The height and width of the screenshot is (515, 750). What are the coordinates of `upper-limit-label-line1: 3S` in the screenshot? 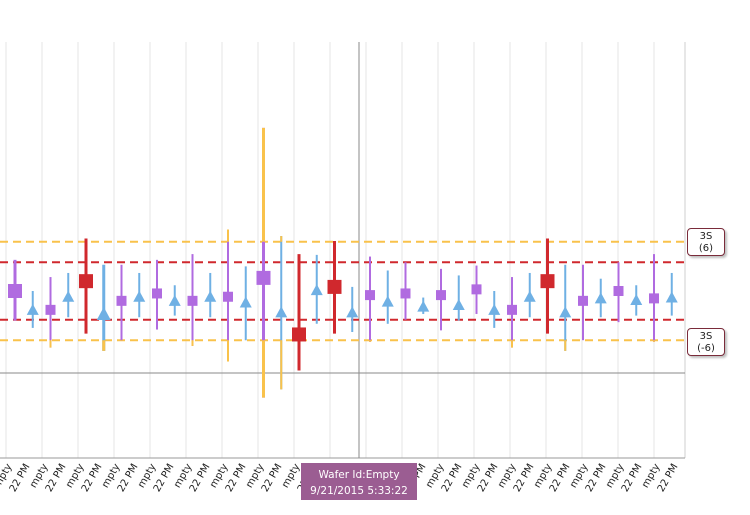 It's located at (706, 236).